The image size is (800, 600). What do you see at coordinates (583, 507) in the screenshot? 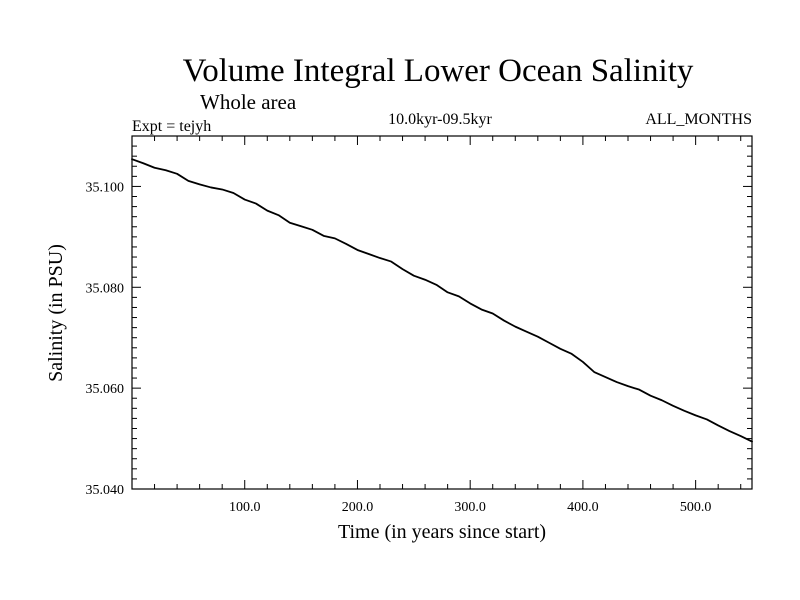
I see `x-tick-label: 400.0` at bounding box center [583, 507].